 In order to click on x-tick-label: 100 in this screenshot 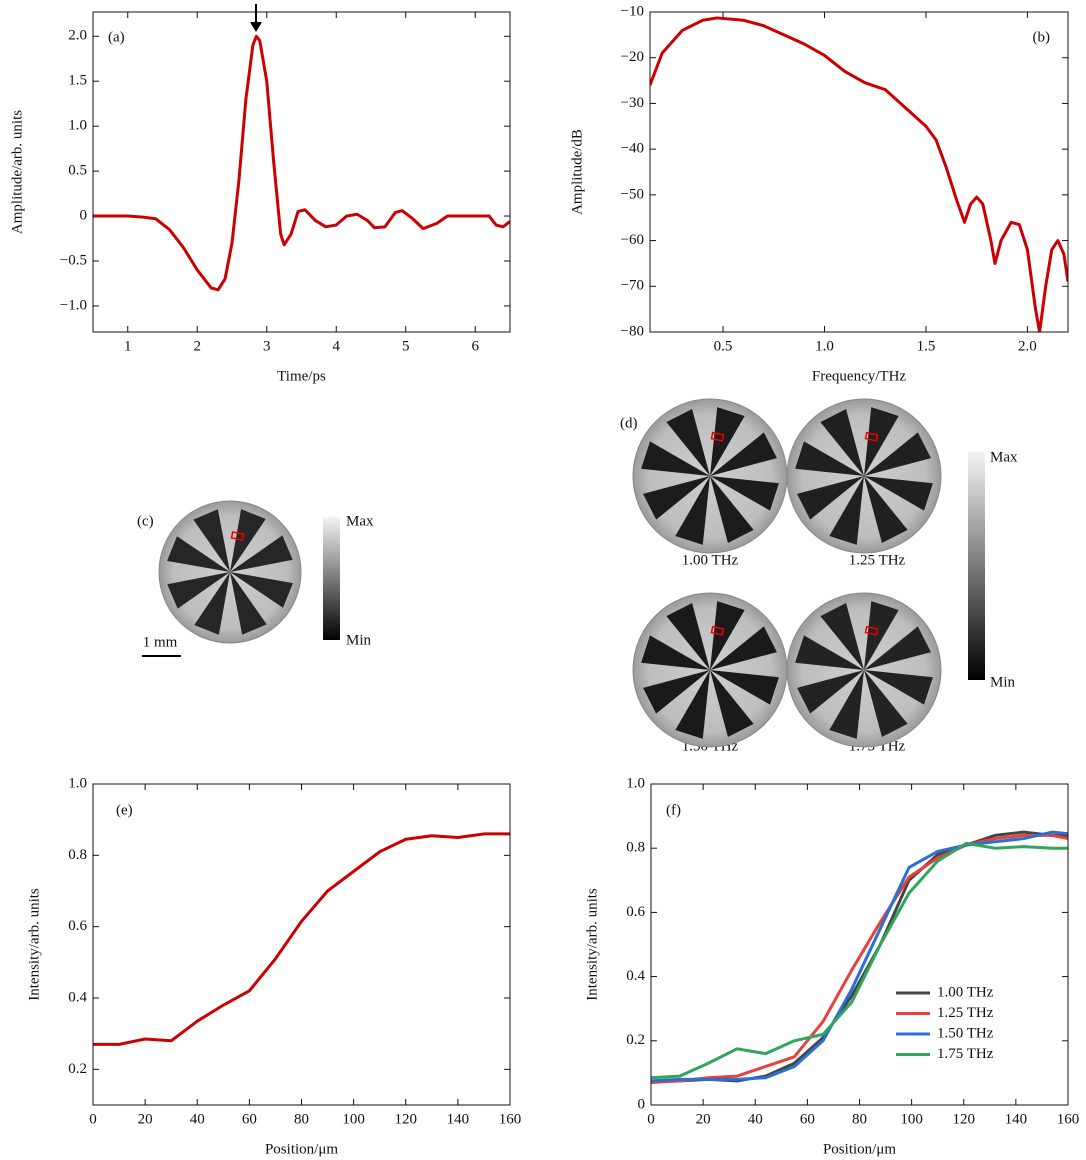, I will do `click(353, 1119)`.